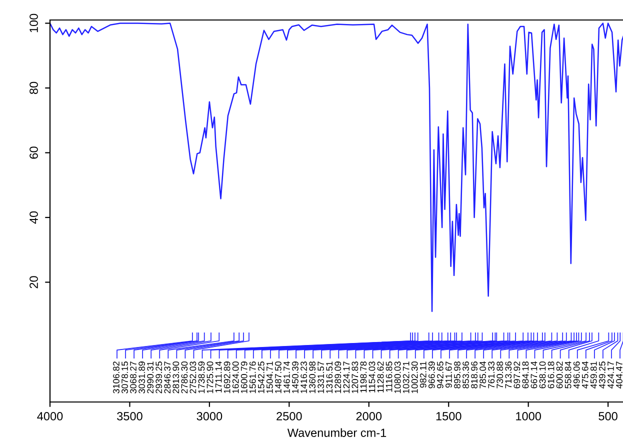 Image resolution: width=623 pixels, height=446 pixels. What do you see at coordinates (431, 375) in the screenshot?
I see `annotation: 966.39` at bounding box center [431, 375].